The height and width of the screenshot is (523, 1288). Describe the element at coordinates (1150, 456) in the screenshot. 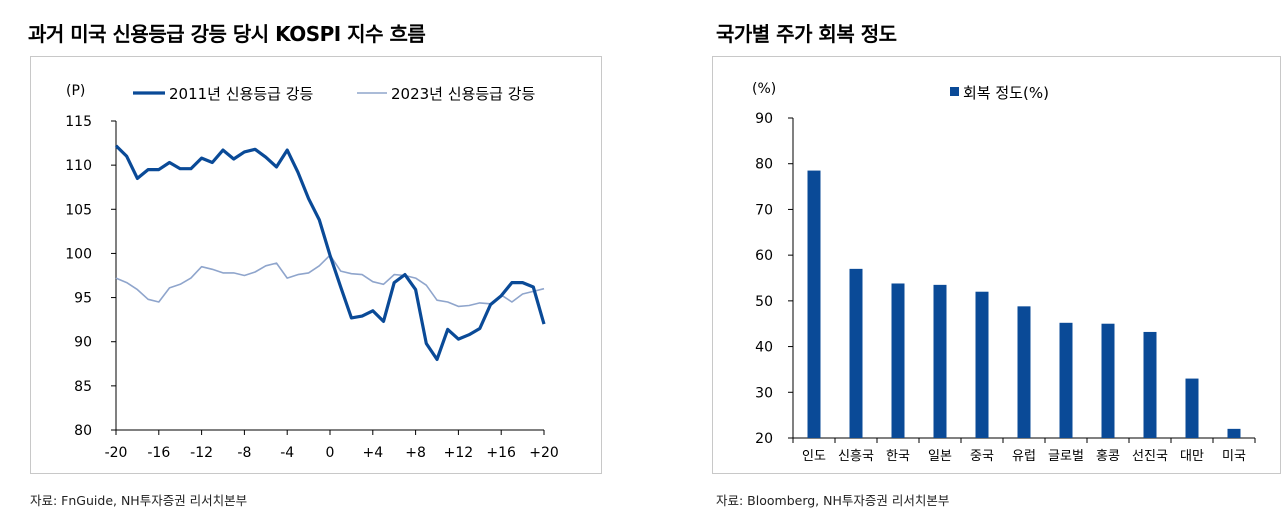

I see `x-category-label: 선진국` at that location.